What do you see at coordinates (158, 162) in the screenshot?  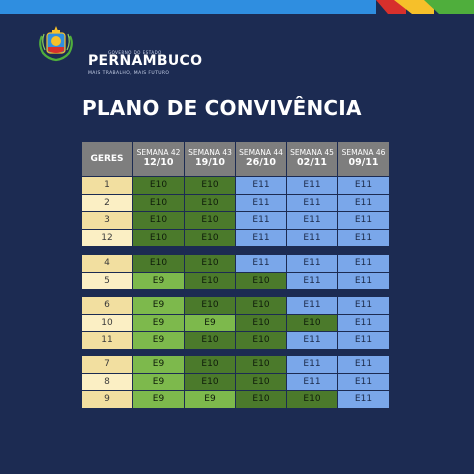 I see `week-date: 12/10` at bounding box center [158, 162].